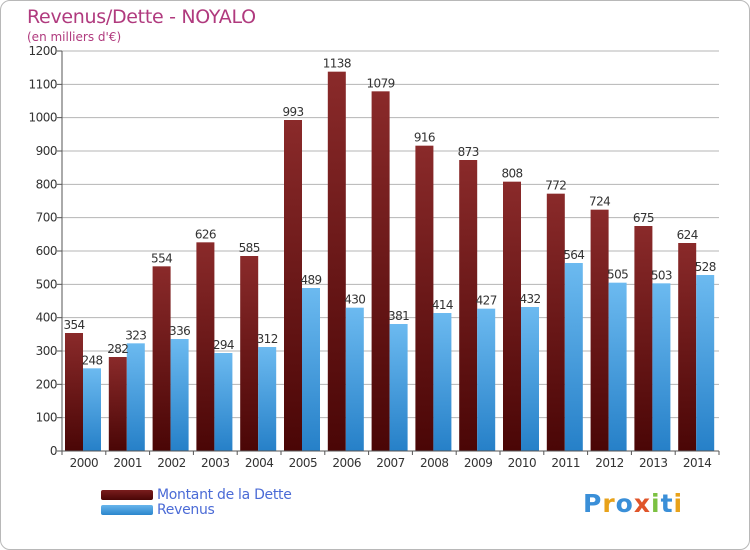 The width and height of the screenshot is (750, 550). What do you see at coordinates (522, 463) in the screenshot?
I see `x-tick-label: 2010` at bounding box center [522, 463].